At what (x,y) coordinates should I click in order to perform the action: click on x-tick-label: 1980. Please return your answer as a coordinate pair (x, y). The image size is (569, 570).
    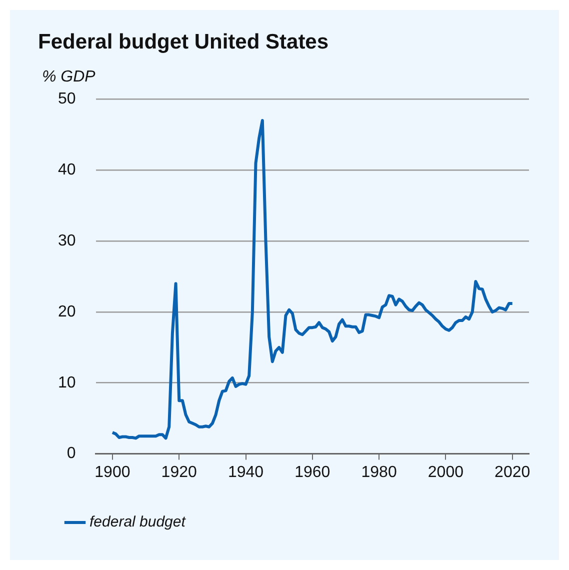
    Looking at the image, I should click on (379, 472).